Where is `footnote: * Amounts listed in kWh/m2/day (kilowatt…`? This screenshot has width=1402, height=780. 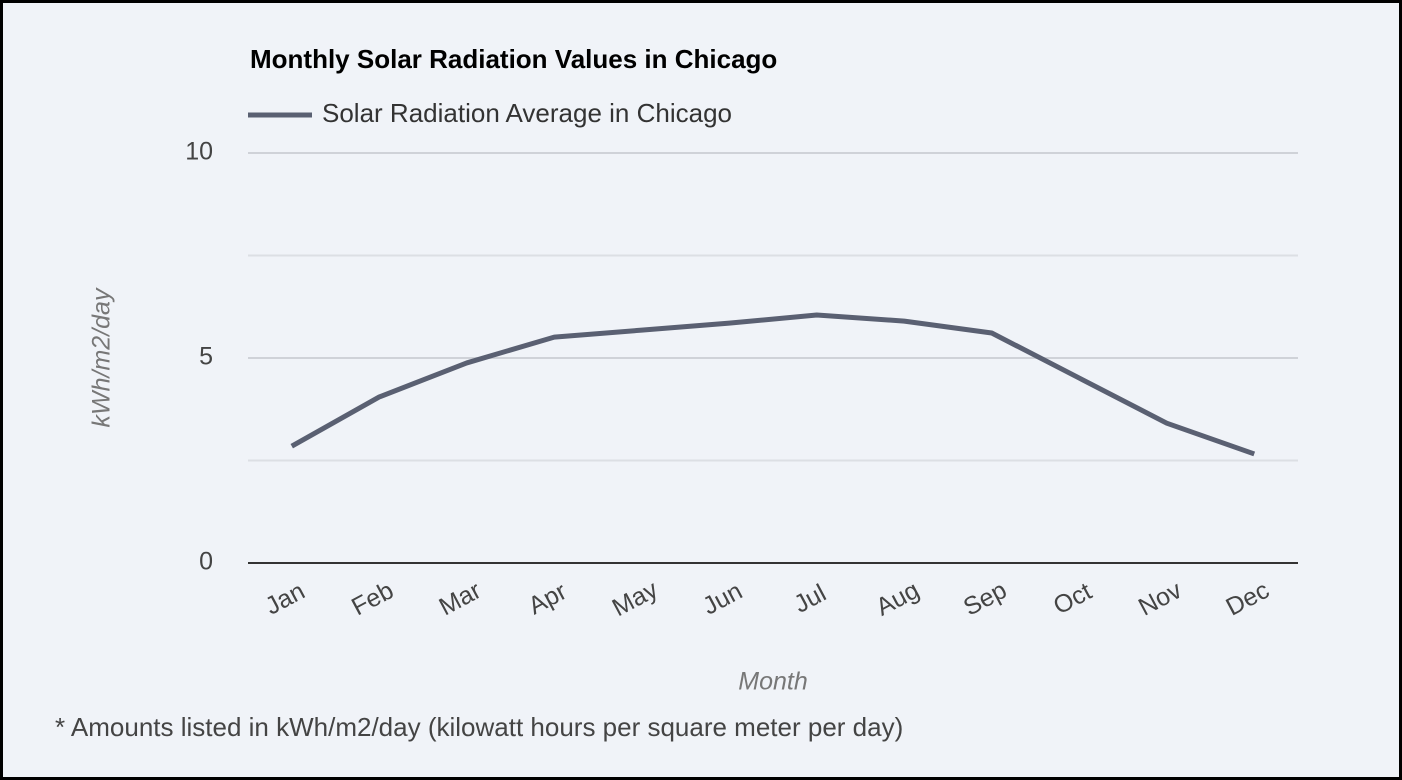 footnote: * Amounts listed in kWh/m2/day (kilowatt… is located at coordinates (479, 727).